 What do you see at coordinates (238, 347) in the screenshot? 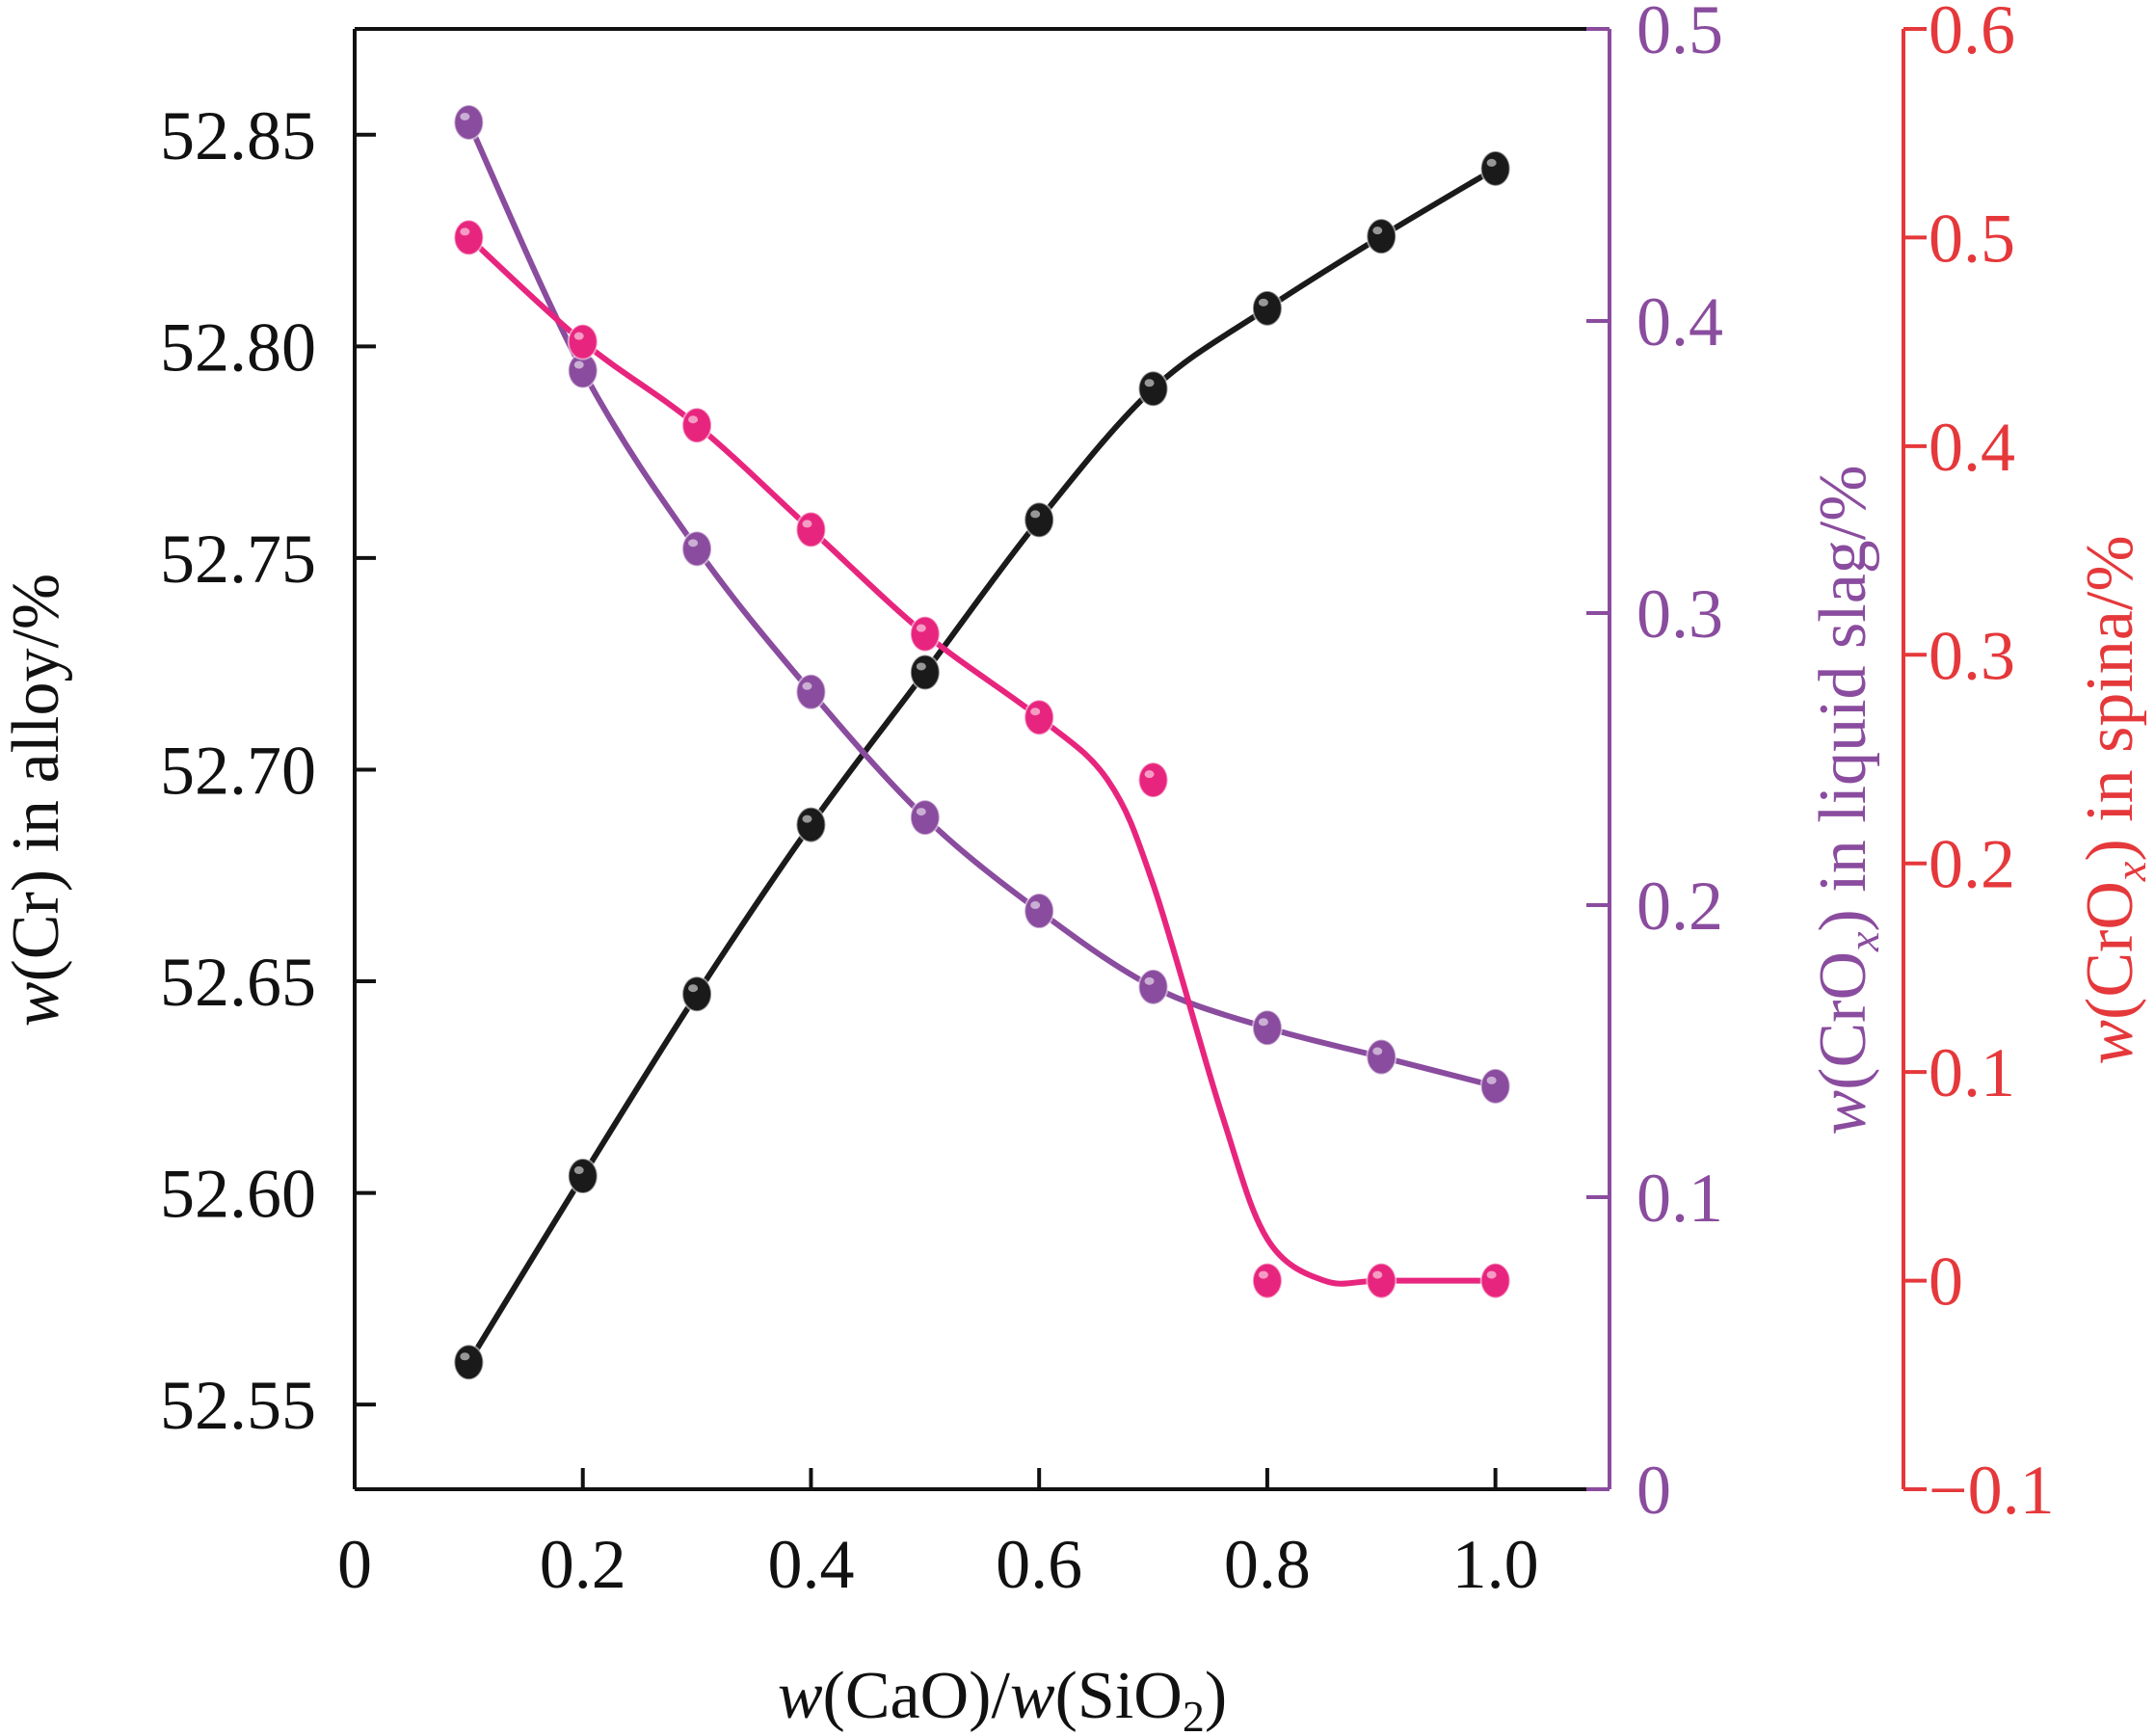
I see `left-tick-label: 52.80` at bounding box center [238, 347].